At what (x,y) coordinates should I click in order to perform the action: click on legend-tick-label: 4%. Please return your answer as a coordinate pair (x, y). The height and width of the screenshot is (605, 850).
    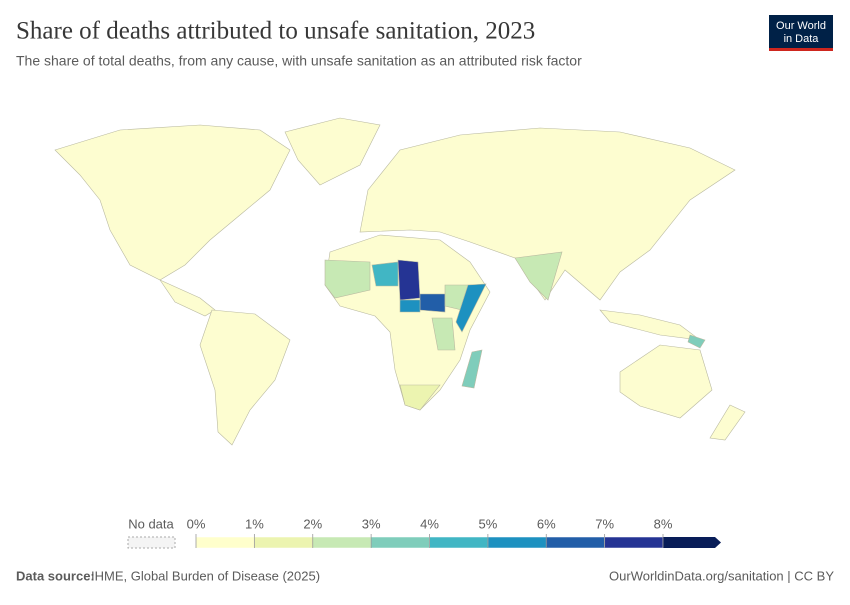
    Looking at the image, I should click on (429, 523).